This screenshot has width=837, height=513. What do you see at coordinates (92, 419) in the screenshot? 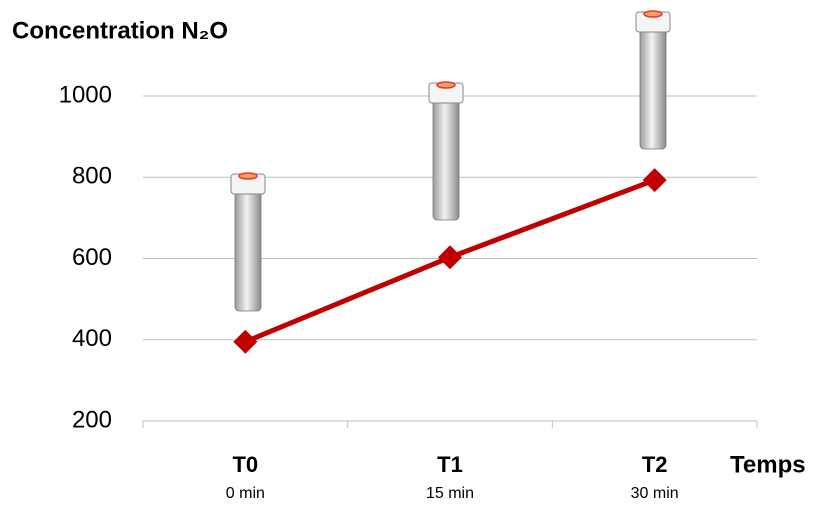
I see `y-tick-label: 200` at bounding box center [92, 419].